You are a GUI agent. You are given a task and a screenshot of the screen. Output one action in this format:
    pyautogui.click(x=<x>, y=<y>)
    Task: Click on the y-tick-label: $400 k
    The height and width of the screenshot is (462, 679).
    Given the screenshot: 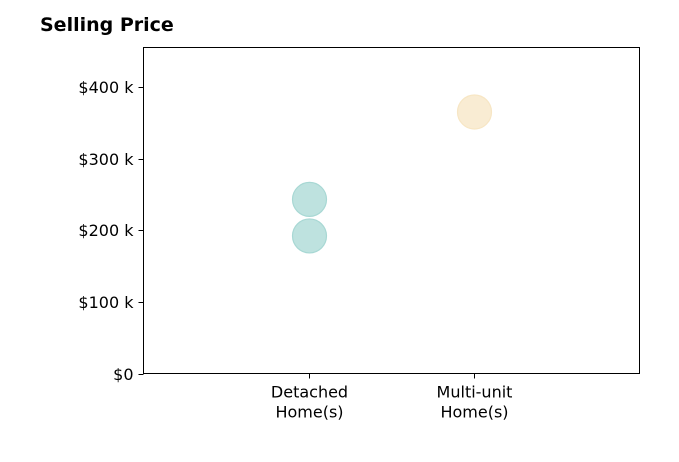 What is the action you would take?
    pyautogui.click(x=106, y=87)
    